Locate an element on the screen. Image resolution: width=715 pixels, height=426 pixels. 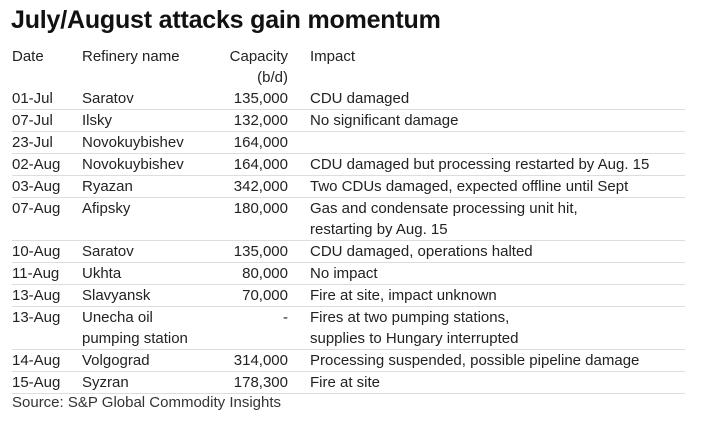
cell-impact: Fire at site, impact unknown is located at coordinates (403, 295).